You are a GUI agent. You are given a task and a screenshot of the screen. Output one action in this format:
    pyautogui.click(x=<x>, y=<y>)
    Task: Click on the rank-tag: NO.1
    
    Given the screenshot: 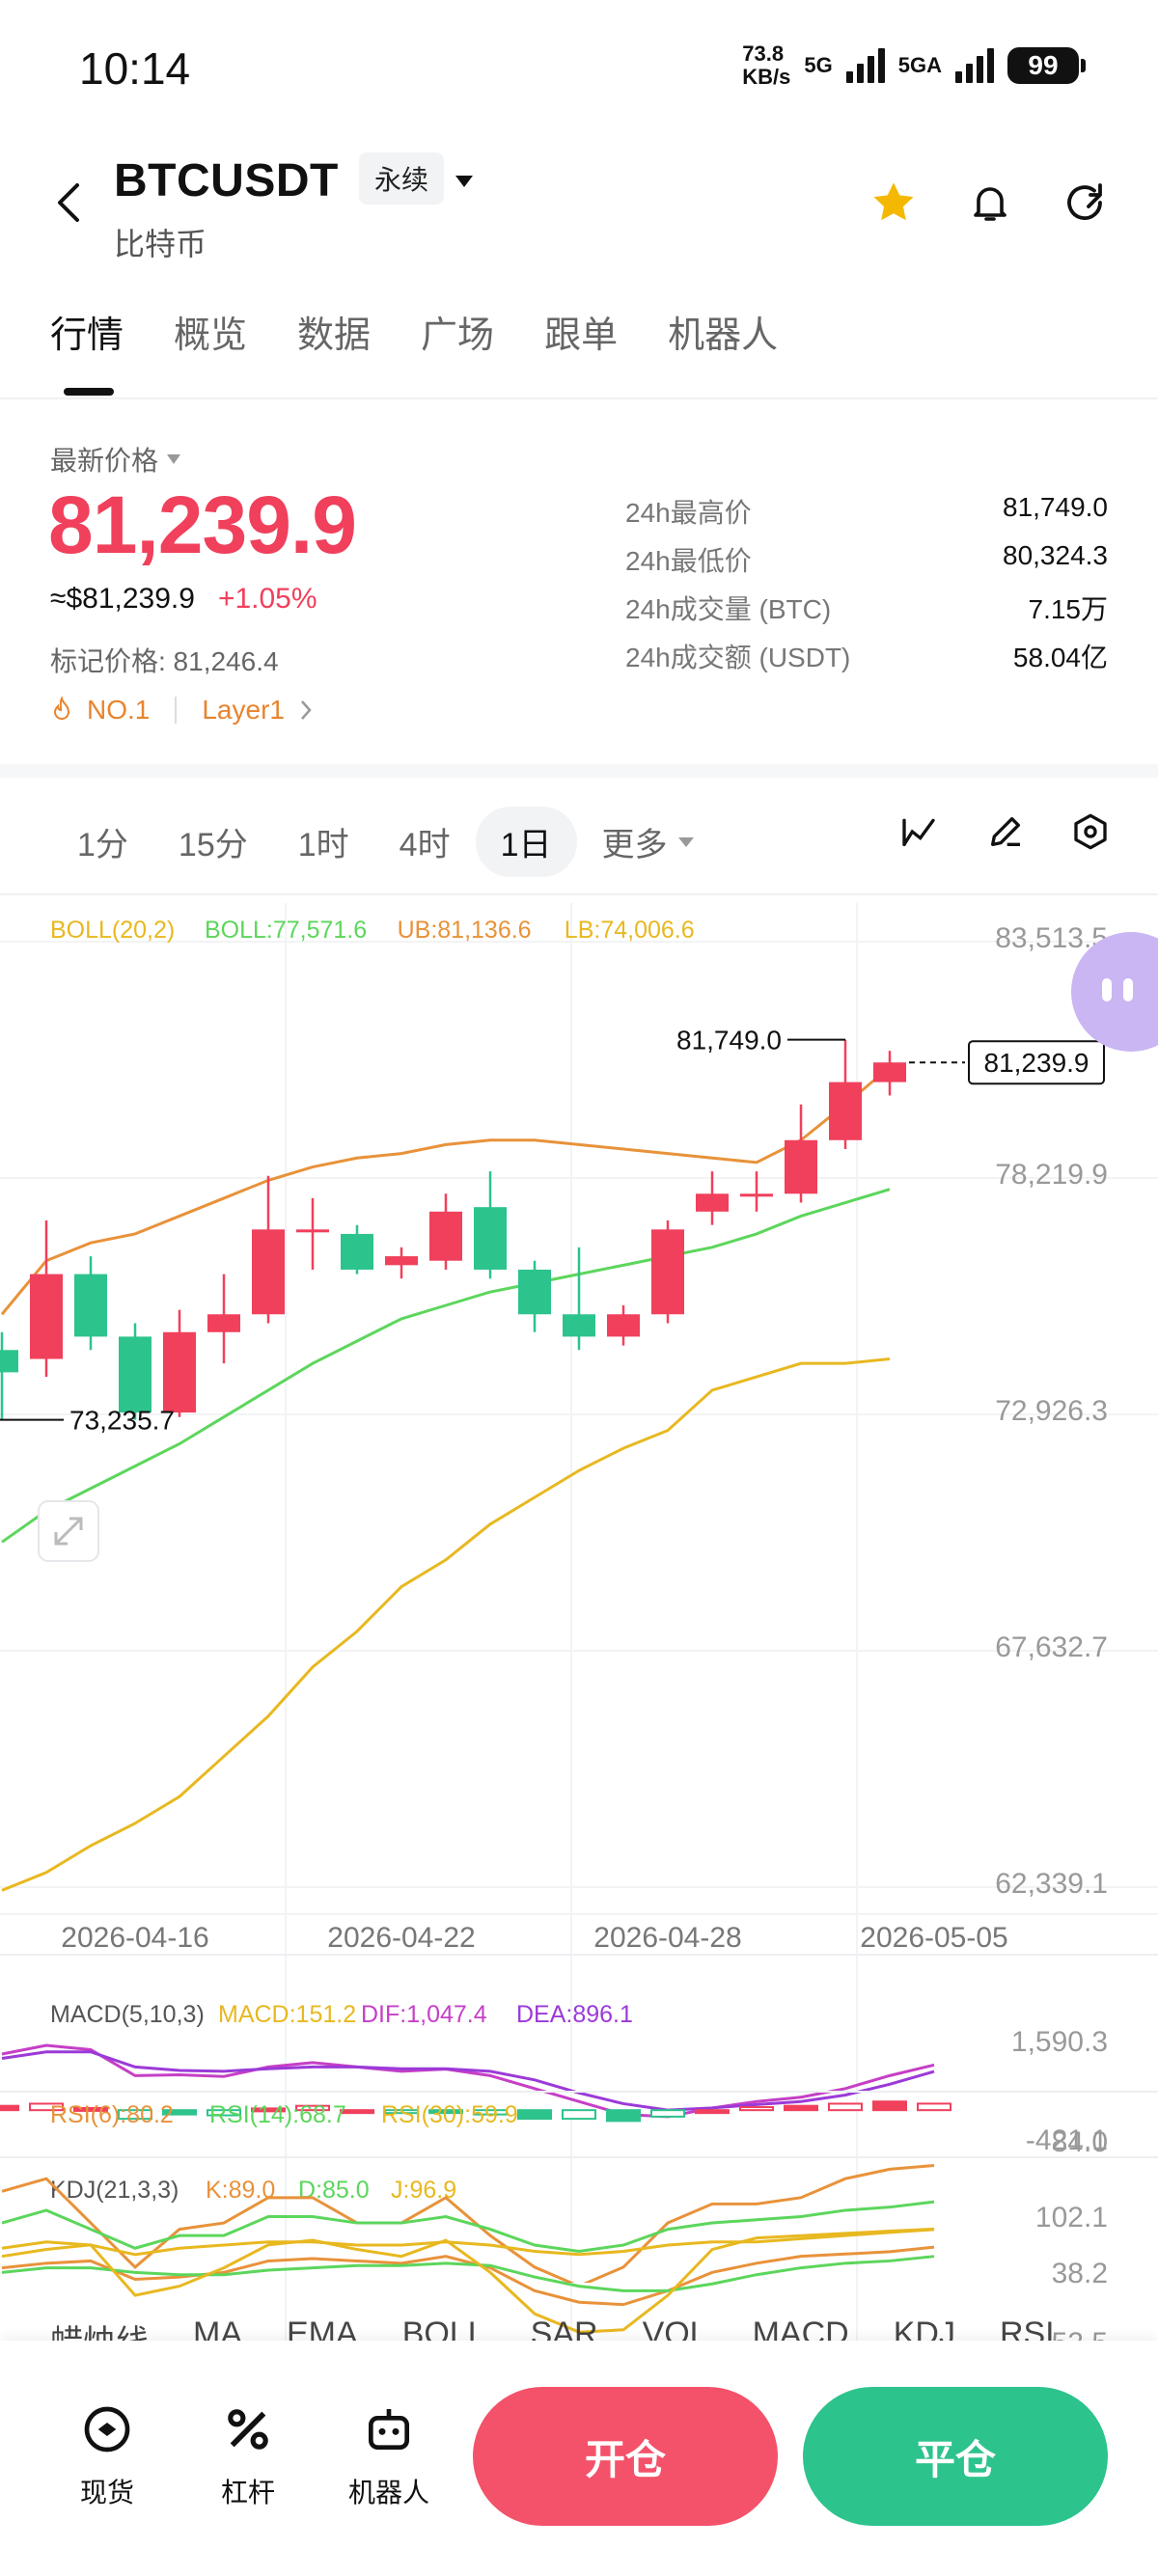 What is the action you would take?
    pyautogui.click(x=119, y=710)
    